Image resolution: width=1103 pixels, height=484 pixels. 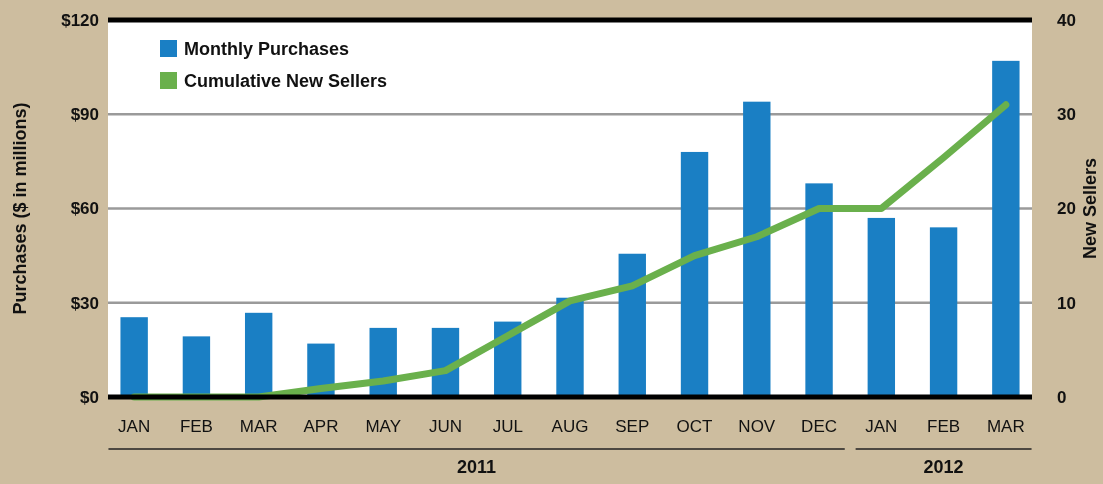 I want to click on y-tick-label: $30, so click(x=84, y=303).